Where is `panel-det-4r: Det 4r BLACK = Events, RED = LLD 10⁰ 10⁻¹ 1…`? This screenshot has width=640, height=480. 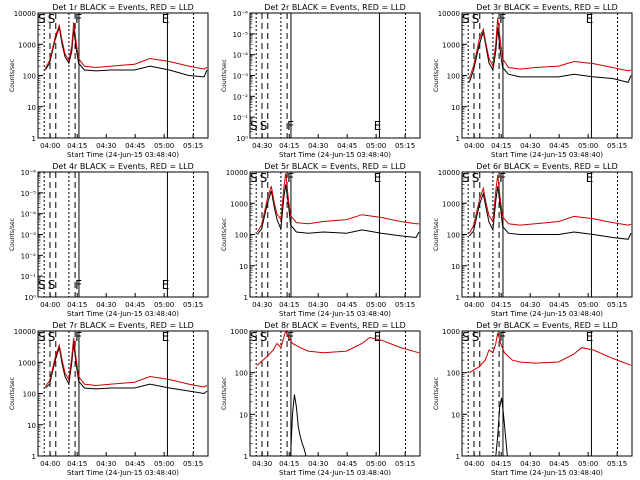
panel-det-4r: Det 4r BLACK = Events, RED = LLD 10⁰ 10⁻¹ 1… is located at coordinates (109, 240).